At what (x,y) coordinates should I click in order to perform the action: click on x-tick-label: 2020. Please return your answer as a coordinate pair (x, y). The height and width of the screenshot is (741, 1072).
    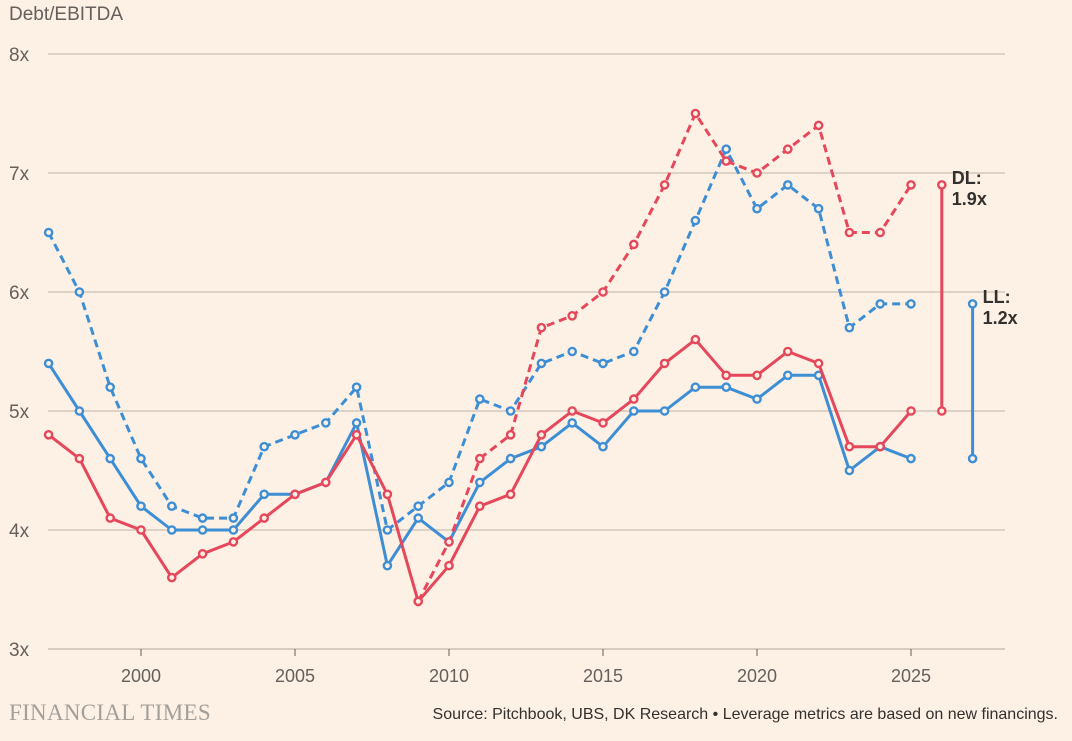
    Looking at the image, I should click on (757, 676).